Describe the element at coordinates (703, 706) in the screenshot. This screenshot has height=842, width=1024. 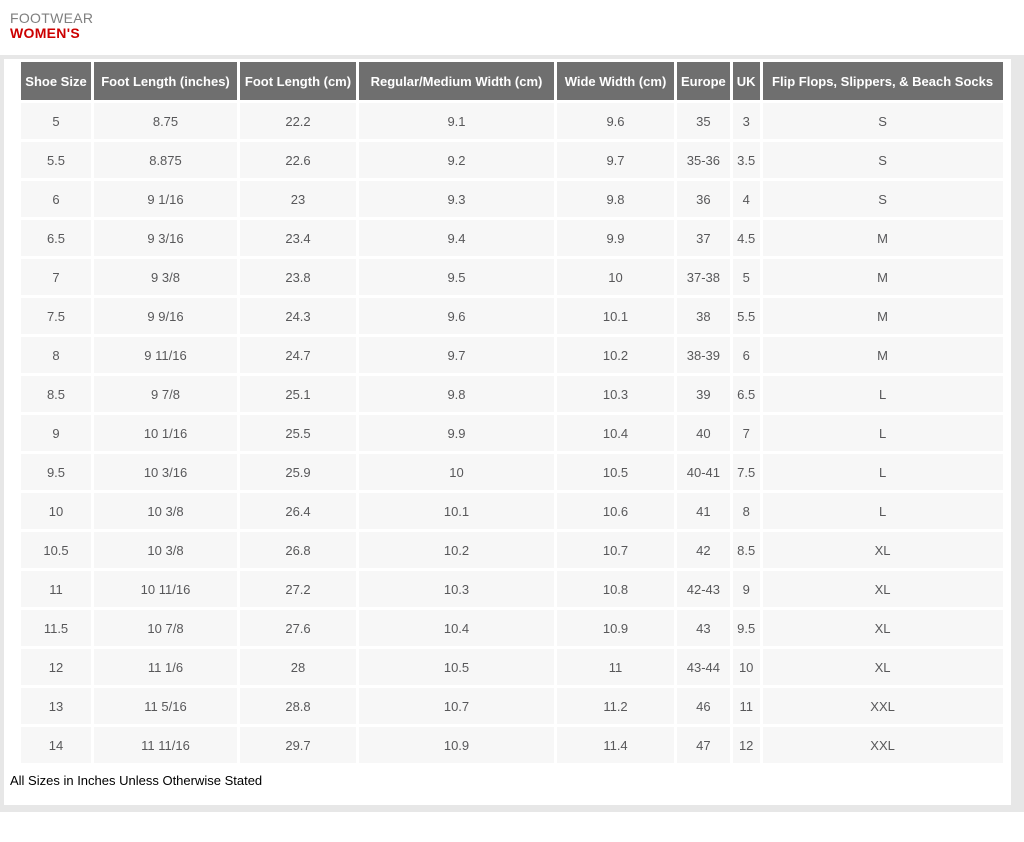
I see `table-cell: 46` at that location.